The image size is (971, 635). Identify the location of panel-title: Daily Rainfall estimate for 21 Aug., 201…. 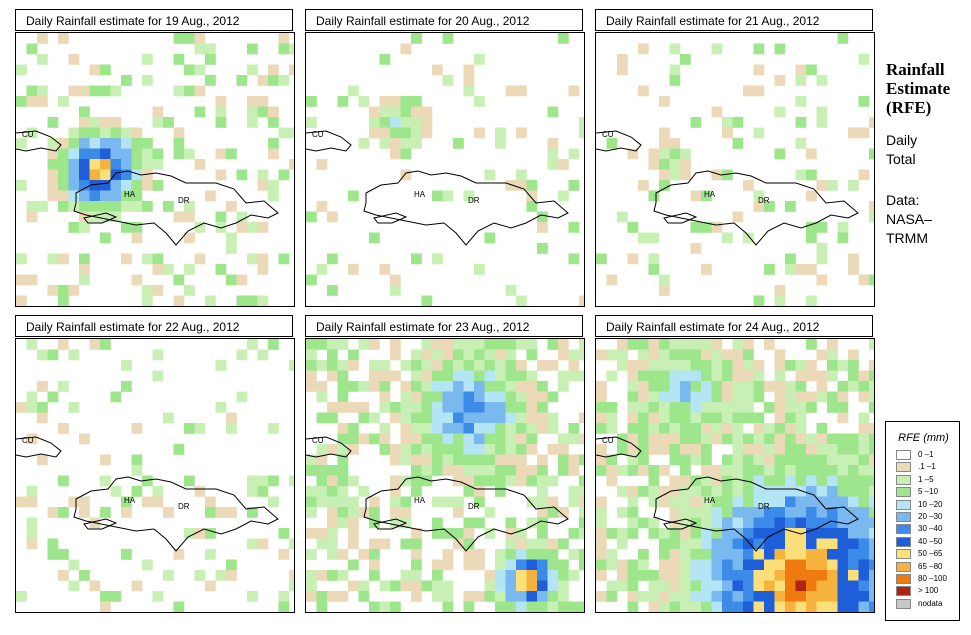
(734, 20).